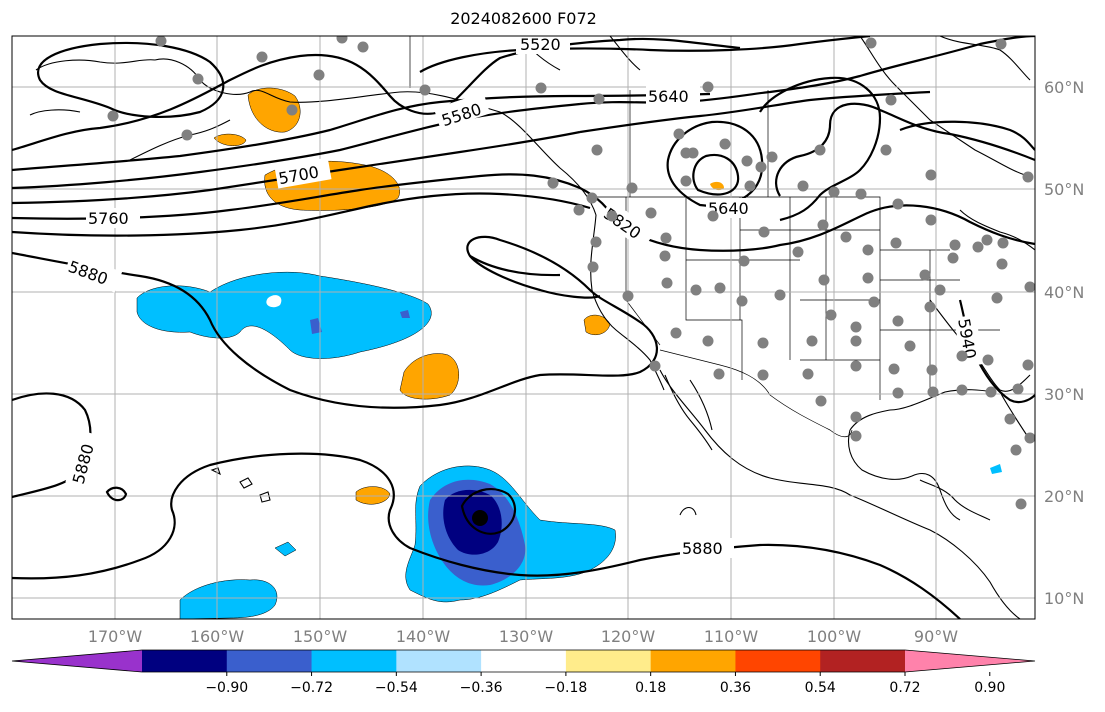 This screenshot has height=712, width=1105. I want to click on lon-tick-120W: 120°W, so click(628, 636).